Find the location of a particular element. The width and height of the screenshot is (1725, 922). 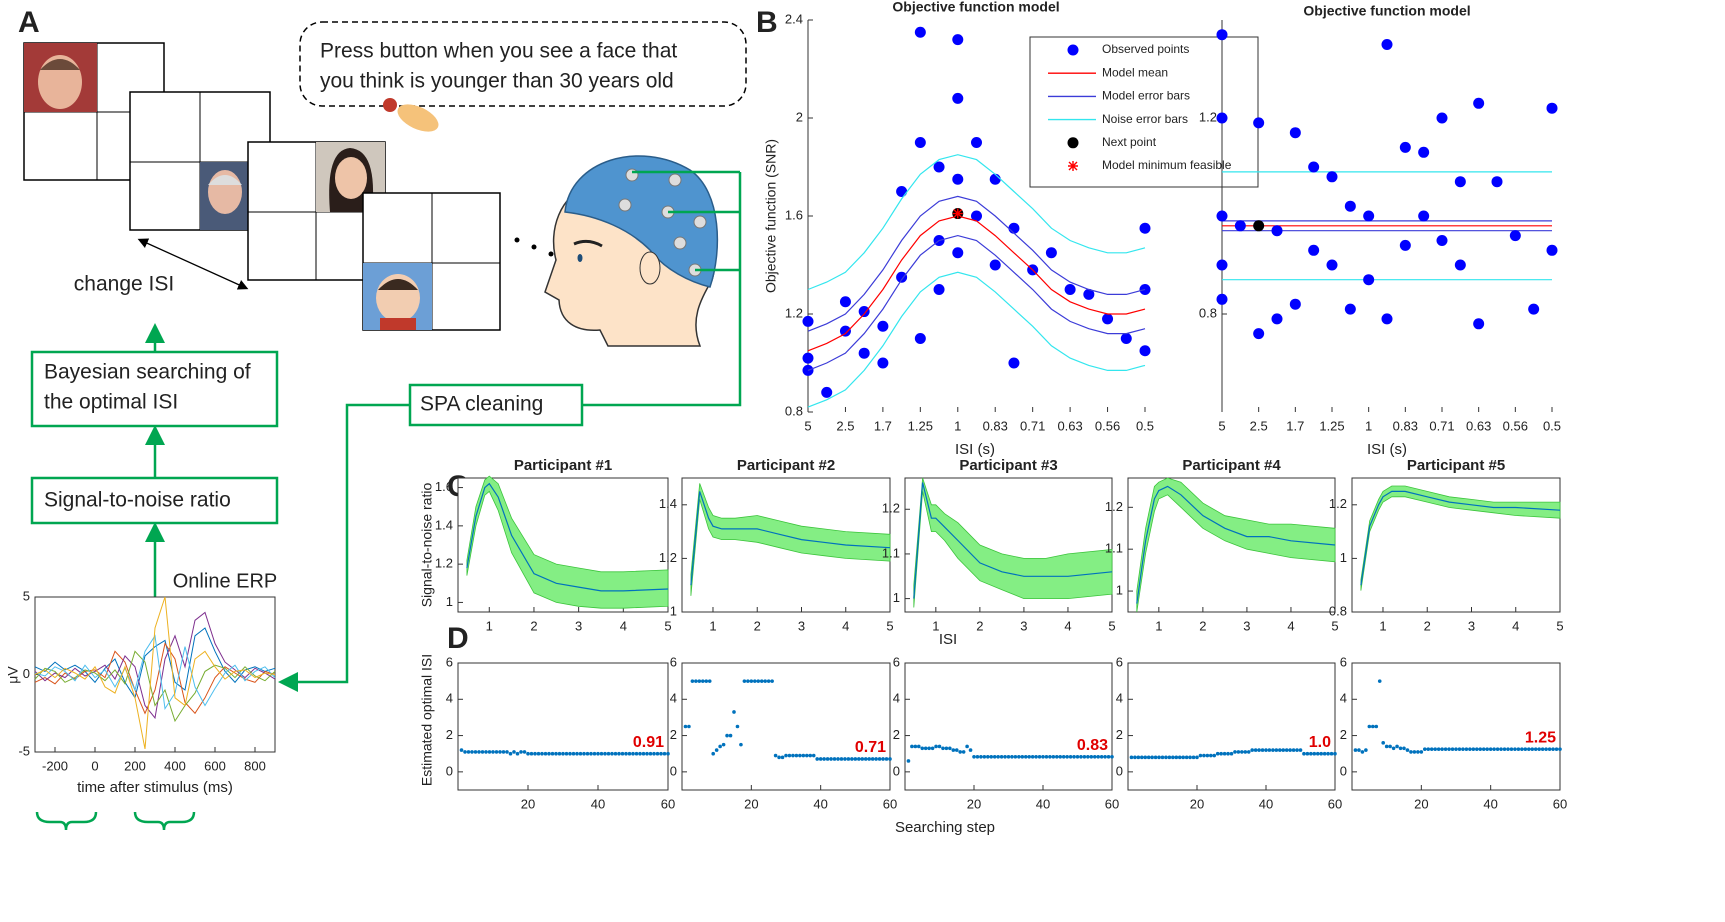

instruction-bubble is located at coordinates (523, 76).